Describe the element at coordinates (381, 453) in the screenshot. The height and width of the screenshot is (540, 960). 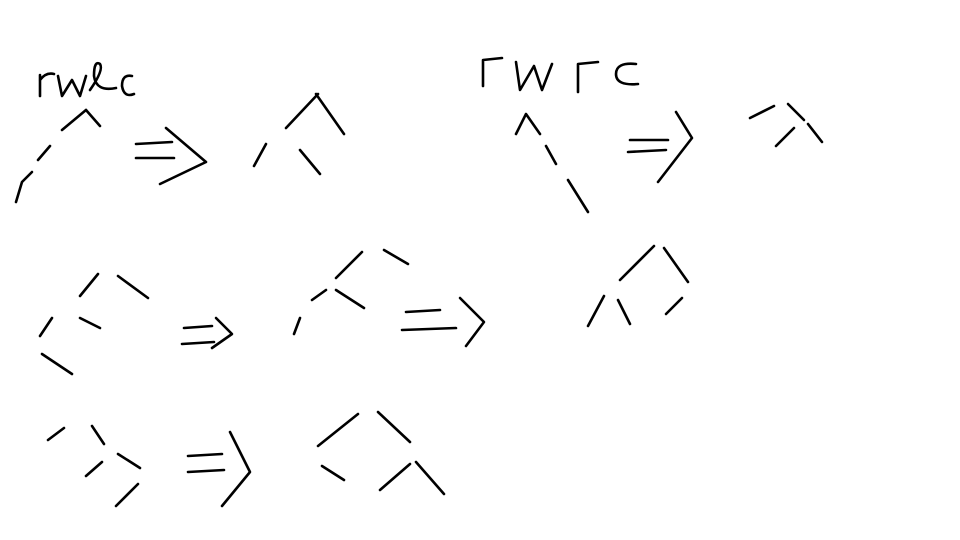
I see `tree-row3-after` at that location.